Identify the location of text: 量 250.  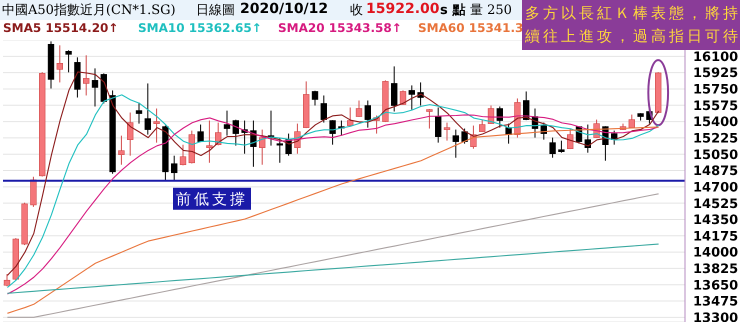
(491, 10).